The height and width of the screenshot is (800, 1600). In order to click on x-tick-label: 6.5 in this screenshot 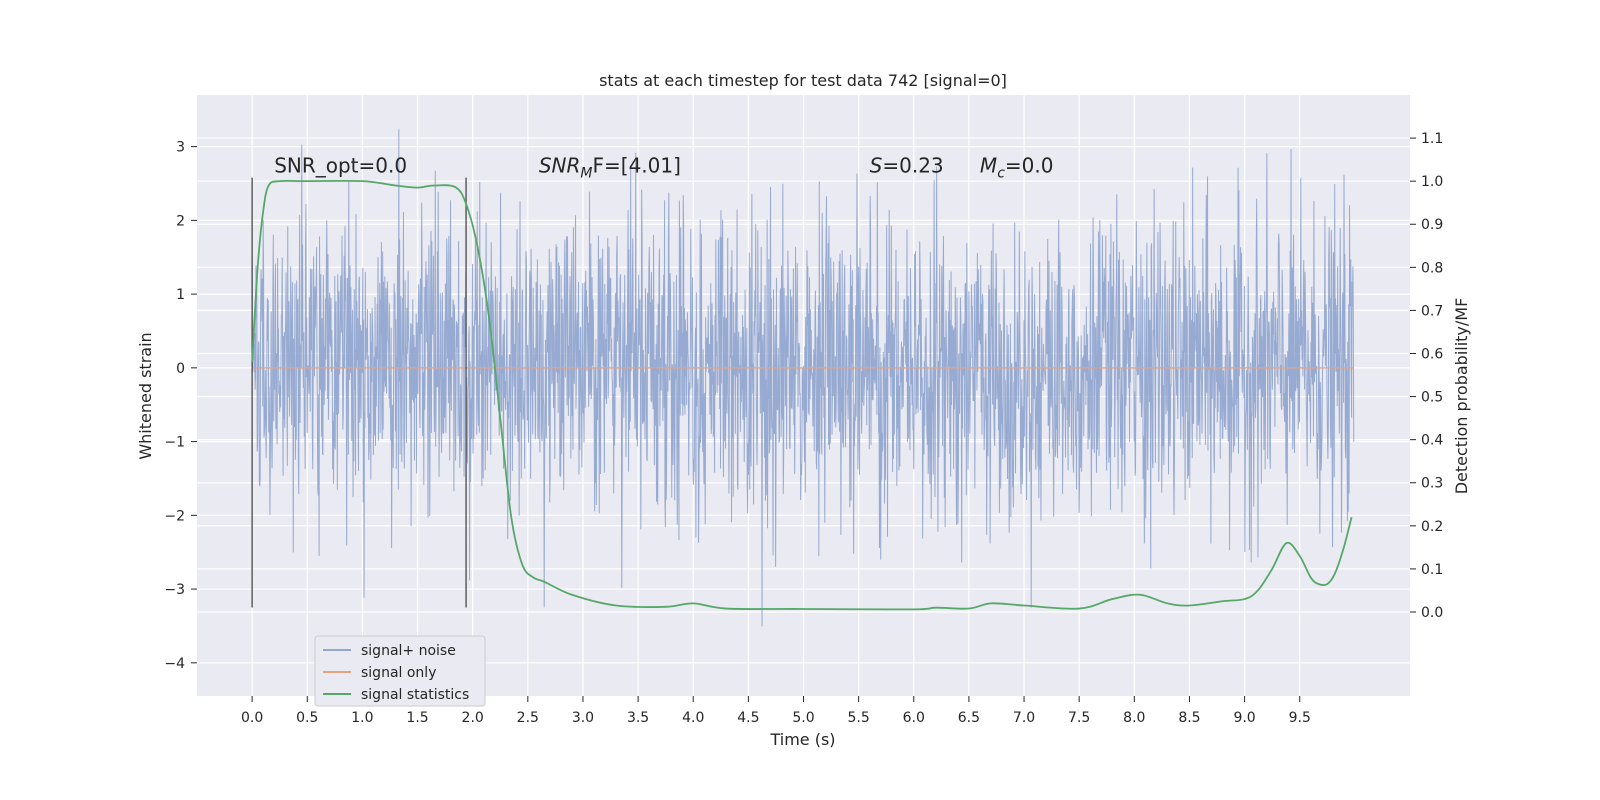, I will do `click(969, 718)`.